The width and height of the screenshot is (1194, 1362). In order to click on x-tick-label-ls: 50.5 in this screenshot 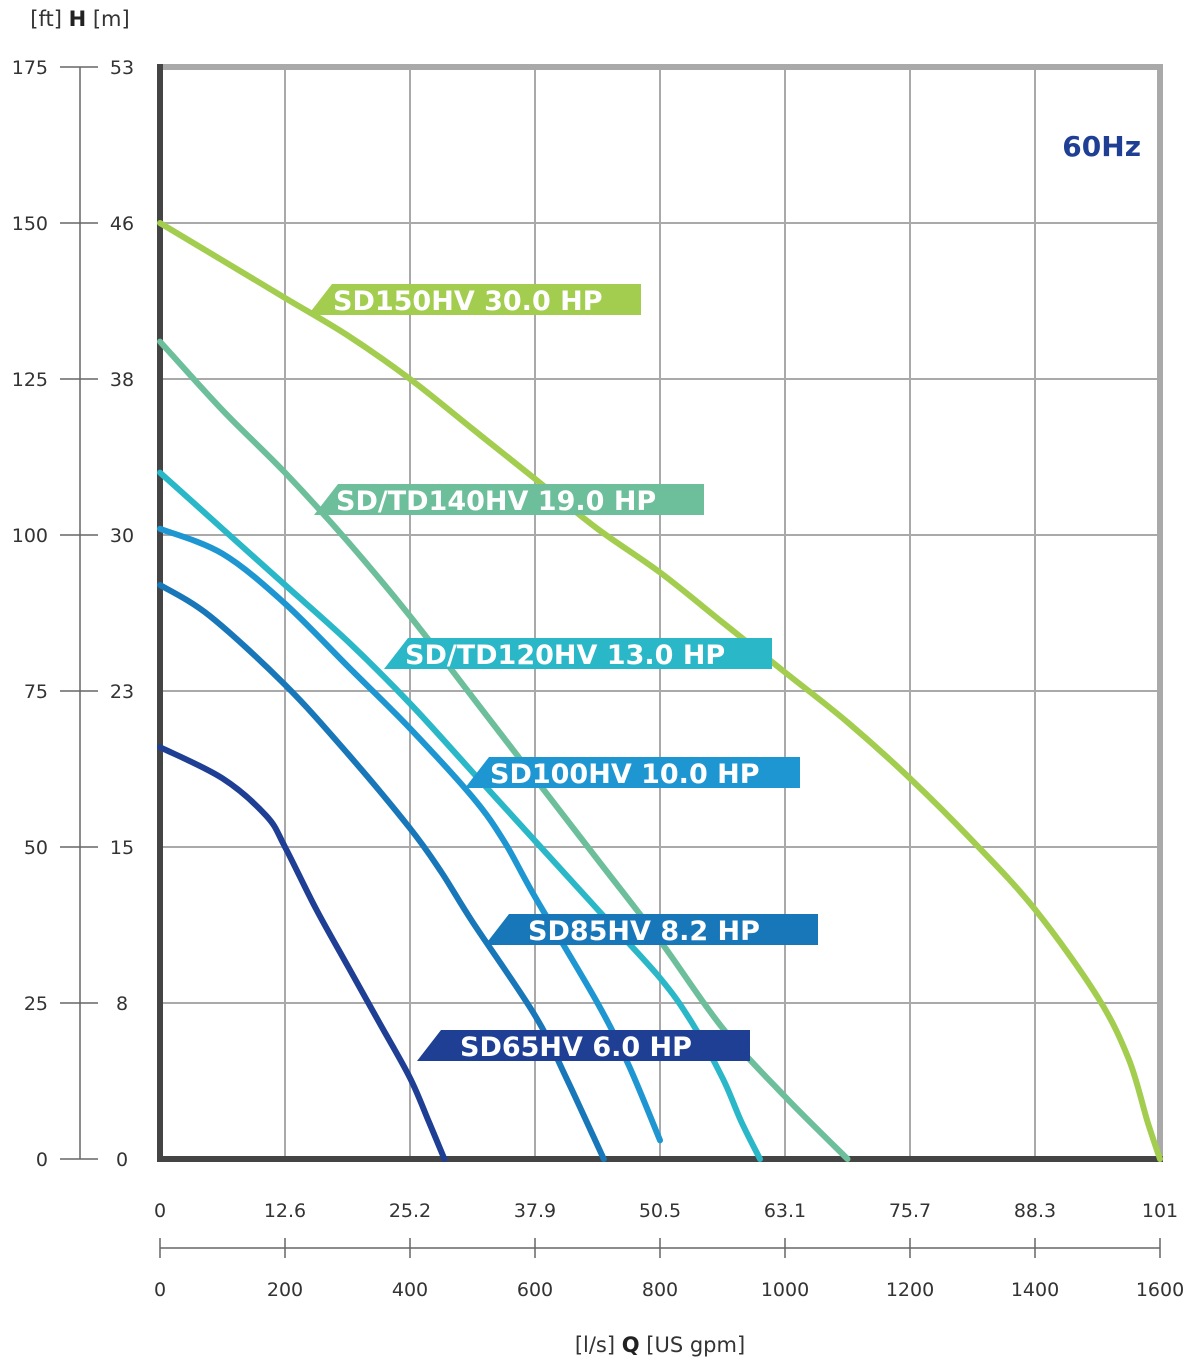, I will do `click(660, 1211)`.